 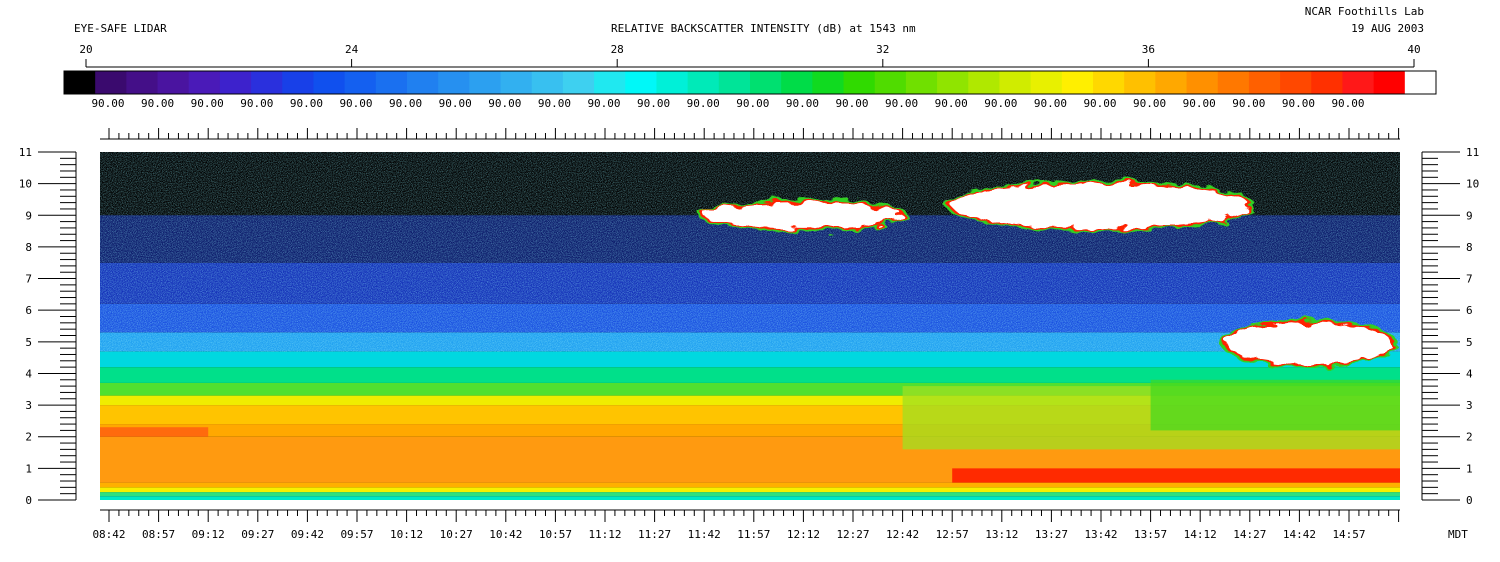 What do you see at coordinates (753, 534) in the screenshot?
I see `x-tick-label: 11:57` at bounding box center [753, 534].